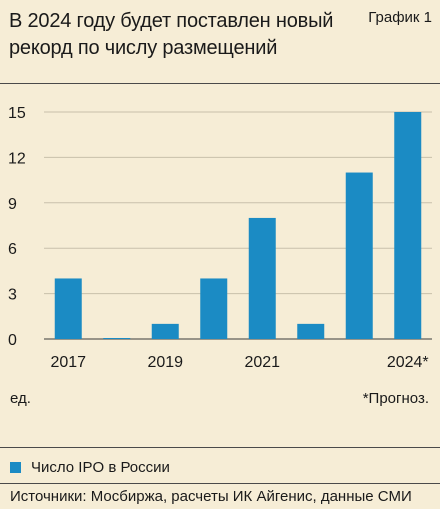 This screenshot has height=509, width=440. I want to click on legend: Число IPO в России, so click(90, 467).